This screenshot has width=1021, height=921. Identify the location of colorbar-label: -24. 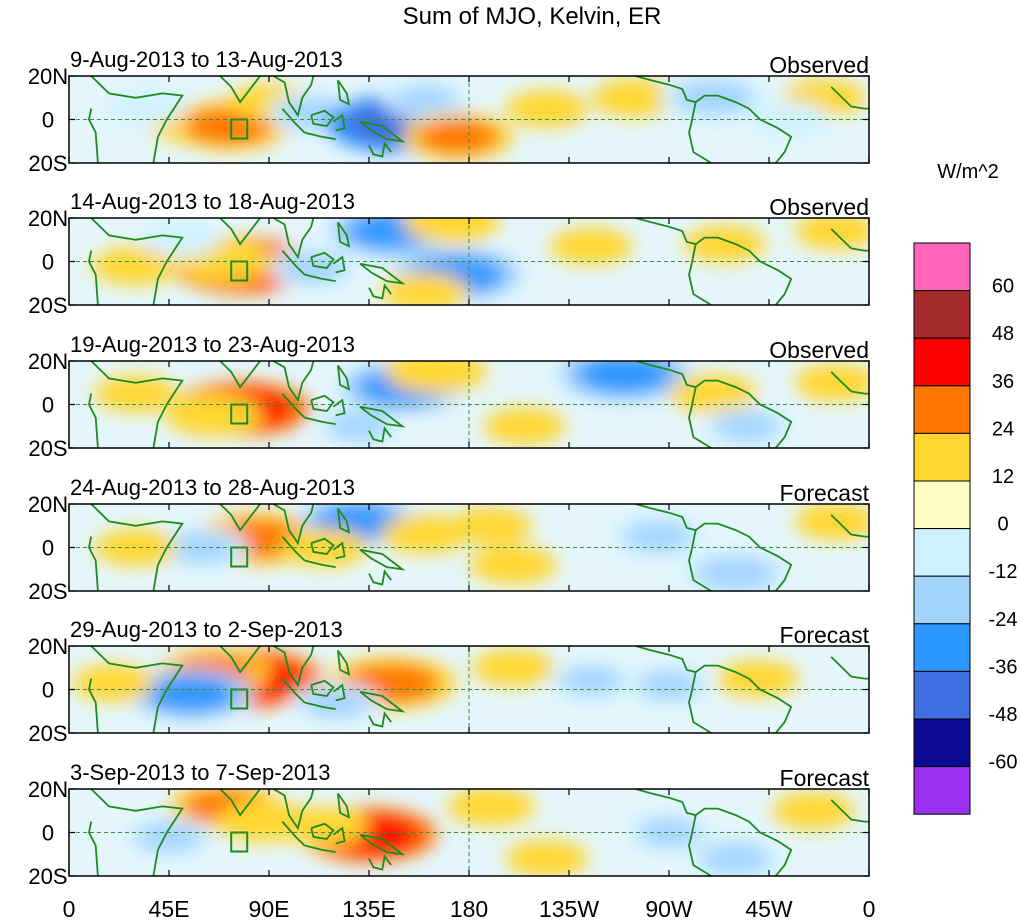
(1003, 620).